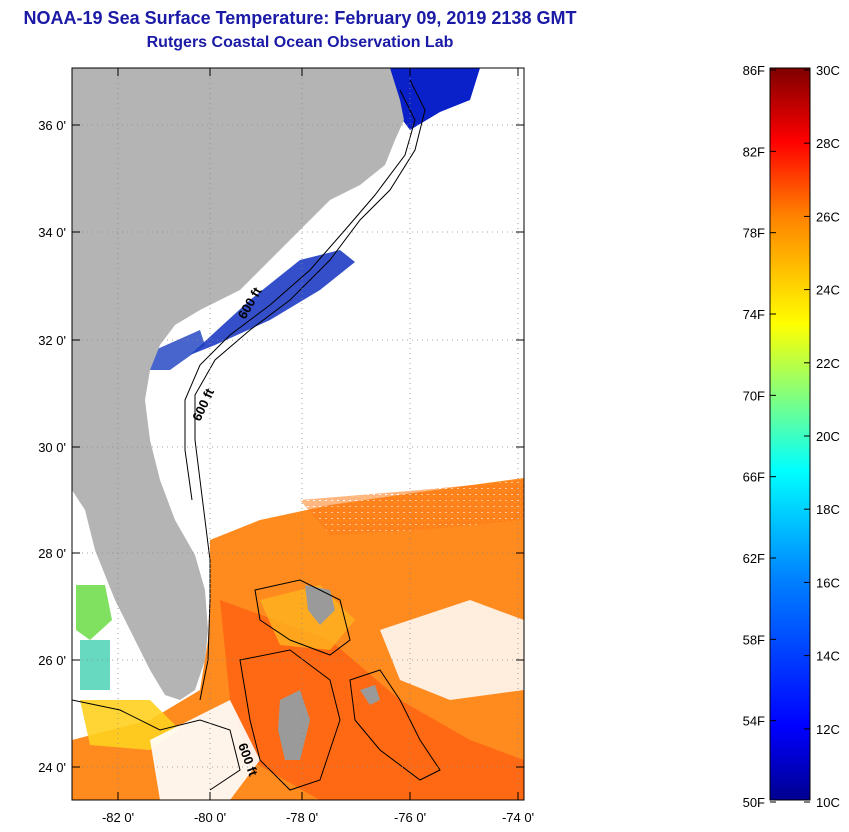 Image resolution: width=849 pixels, height=832 pixels. Describe the element at coordinates (452, 650) in the screenshot. I see `cloud-gap` at that location.